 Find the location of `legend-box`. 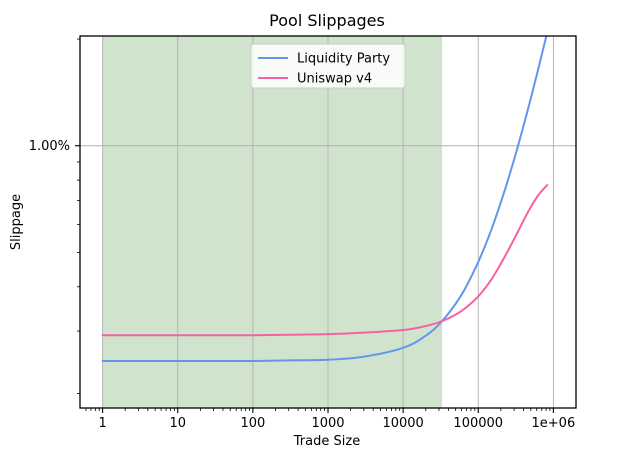

legend-box is located at coordinates (328, 66).